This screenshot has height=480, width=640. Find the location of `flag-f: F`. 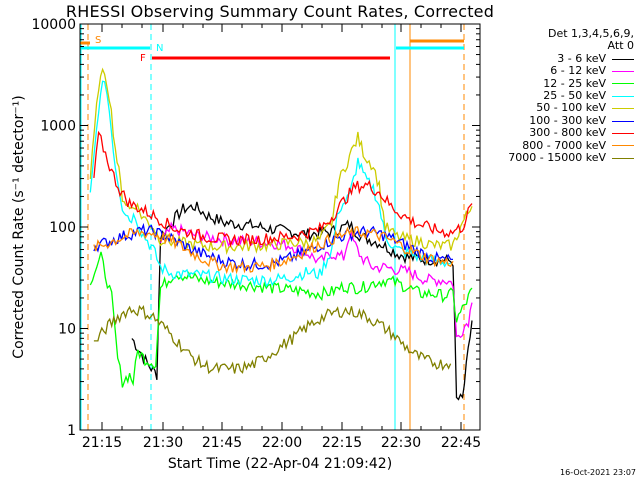

flag-f: F is located at coordinates (143, 58).